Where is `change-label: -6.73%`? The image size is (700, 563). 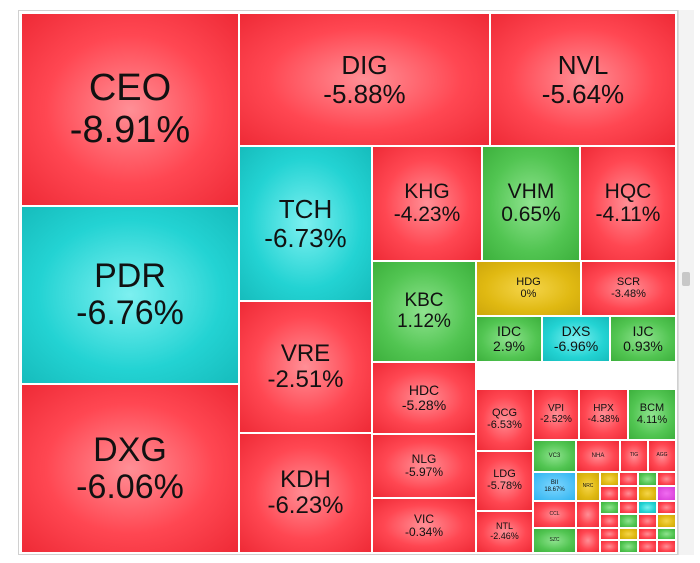 change-label: -6.73% is located at coordinates (305, 237).